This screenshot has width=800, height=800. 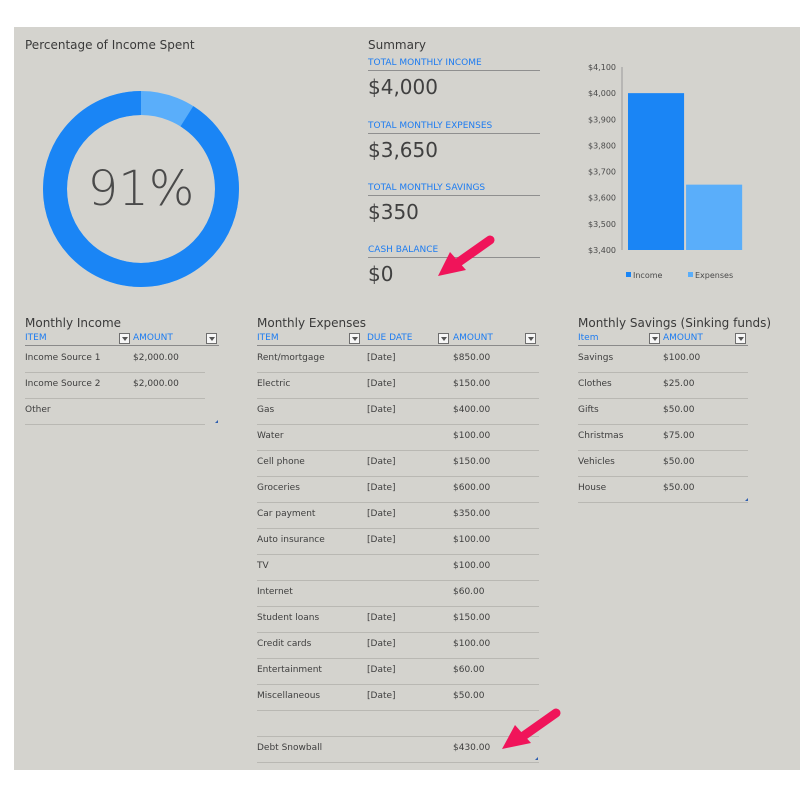 I want to click on table-cell: Savings, so click(x=596, y=358).